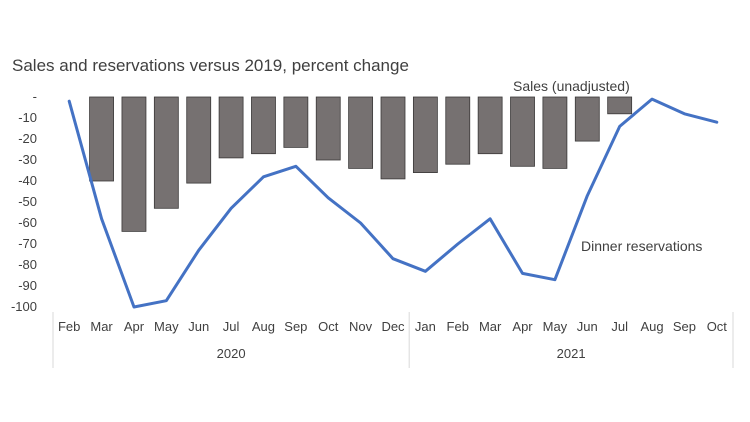 This screenshot has height=422, width=750. Describe the element at coordinates (425, 326) in the screenshot. I see `x-tick-label: Jan` at that location.